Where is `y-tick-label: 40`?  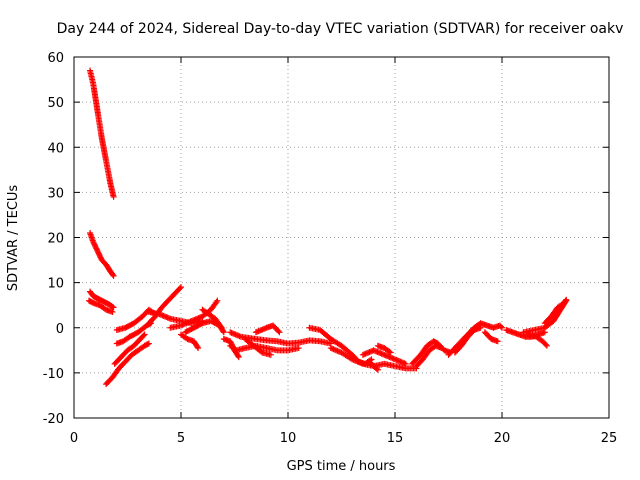
y-tick-label: 40 is located at coordinates (55, 148).